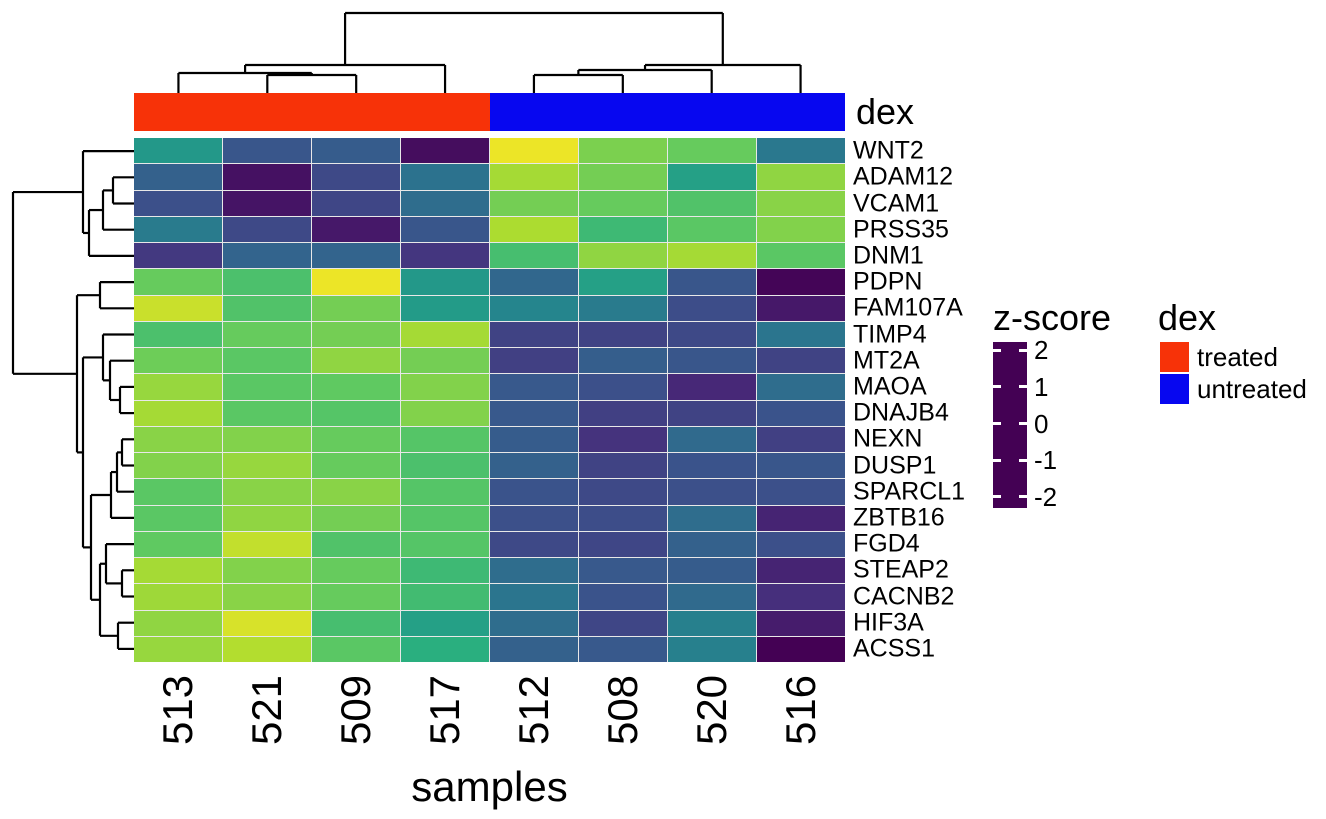  Describe the element at coordinates (178, 710) in the screenshot. I see `column-label-513: 513` at that location.